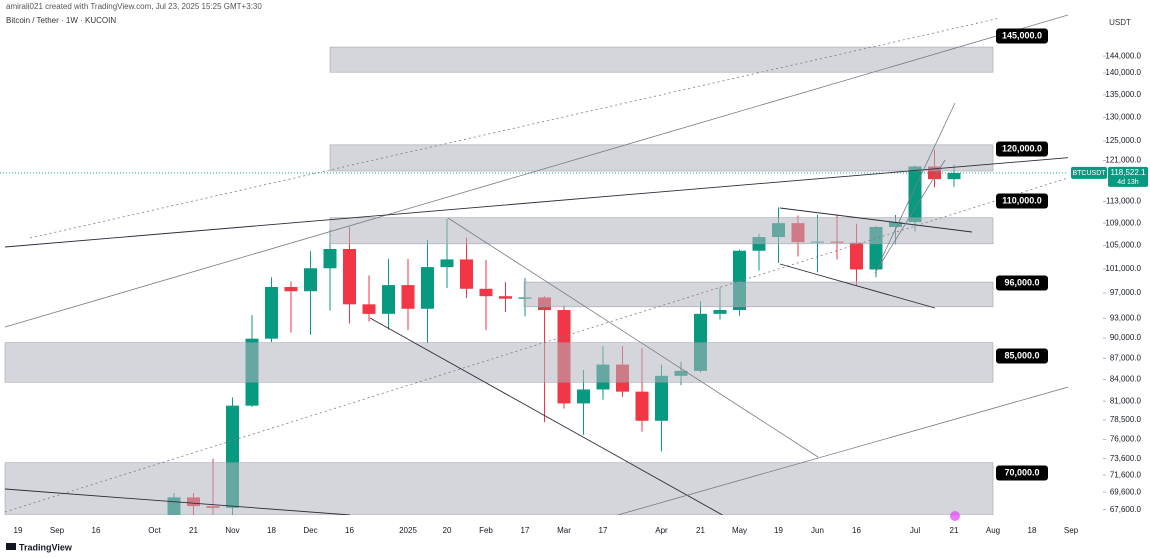 This screenshot has height=558, width=1150. Describe the element at coordinates (1126, 400) in the screenshot. I see `y-tick-label: 81,000.0` at that location.